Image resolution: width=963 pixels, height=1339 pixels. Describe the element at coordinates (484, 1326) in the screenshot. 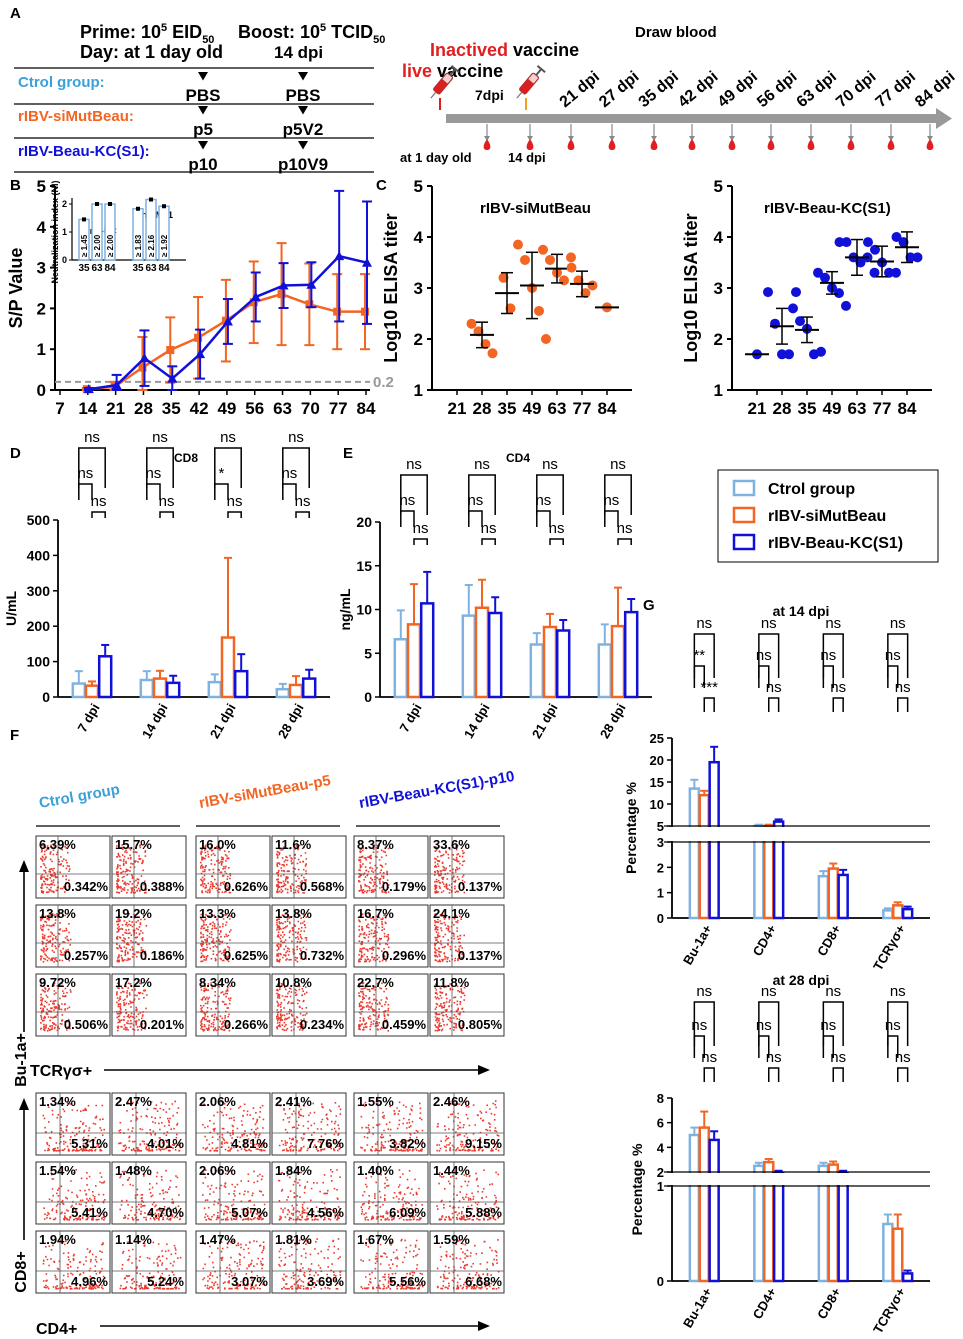

I see `f-x-arrowhead-bottom` at that location.